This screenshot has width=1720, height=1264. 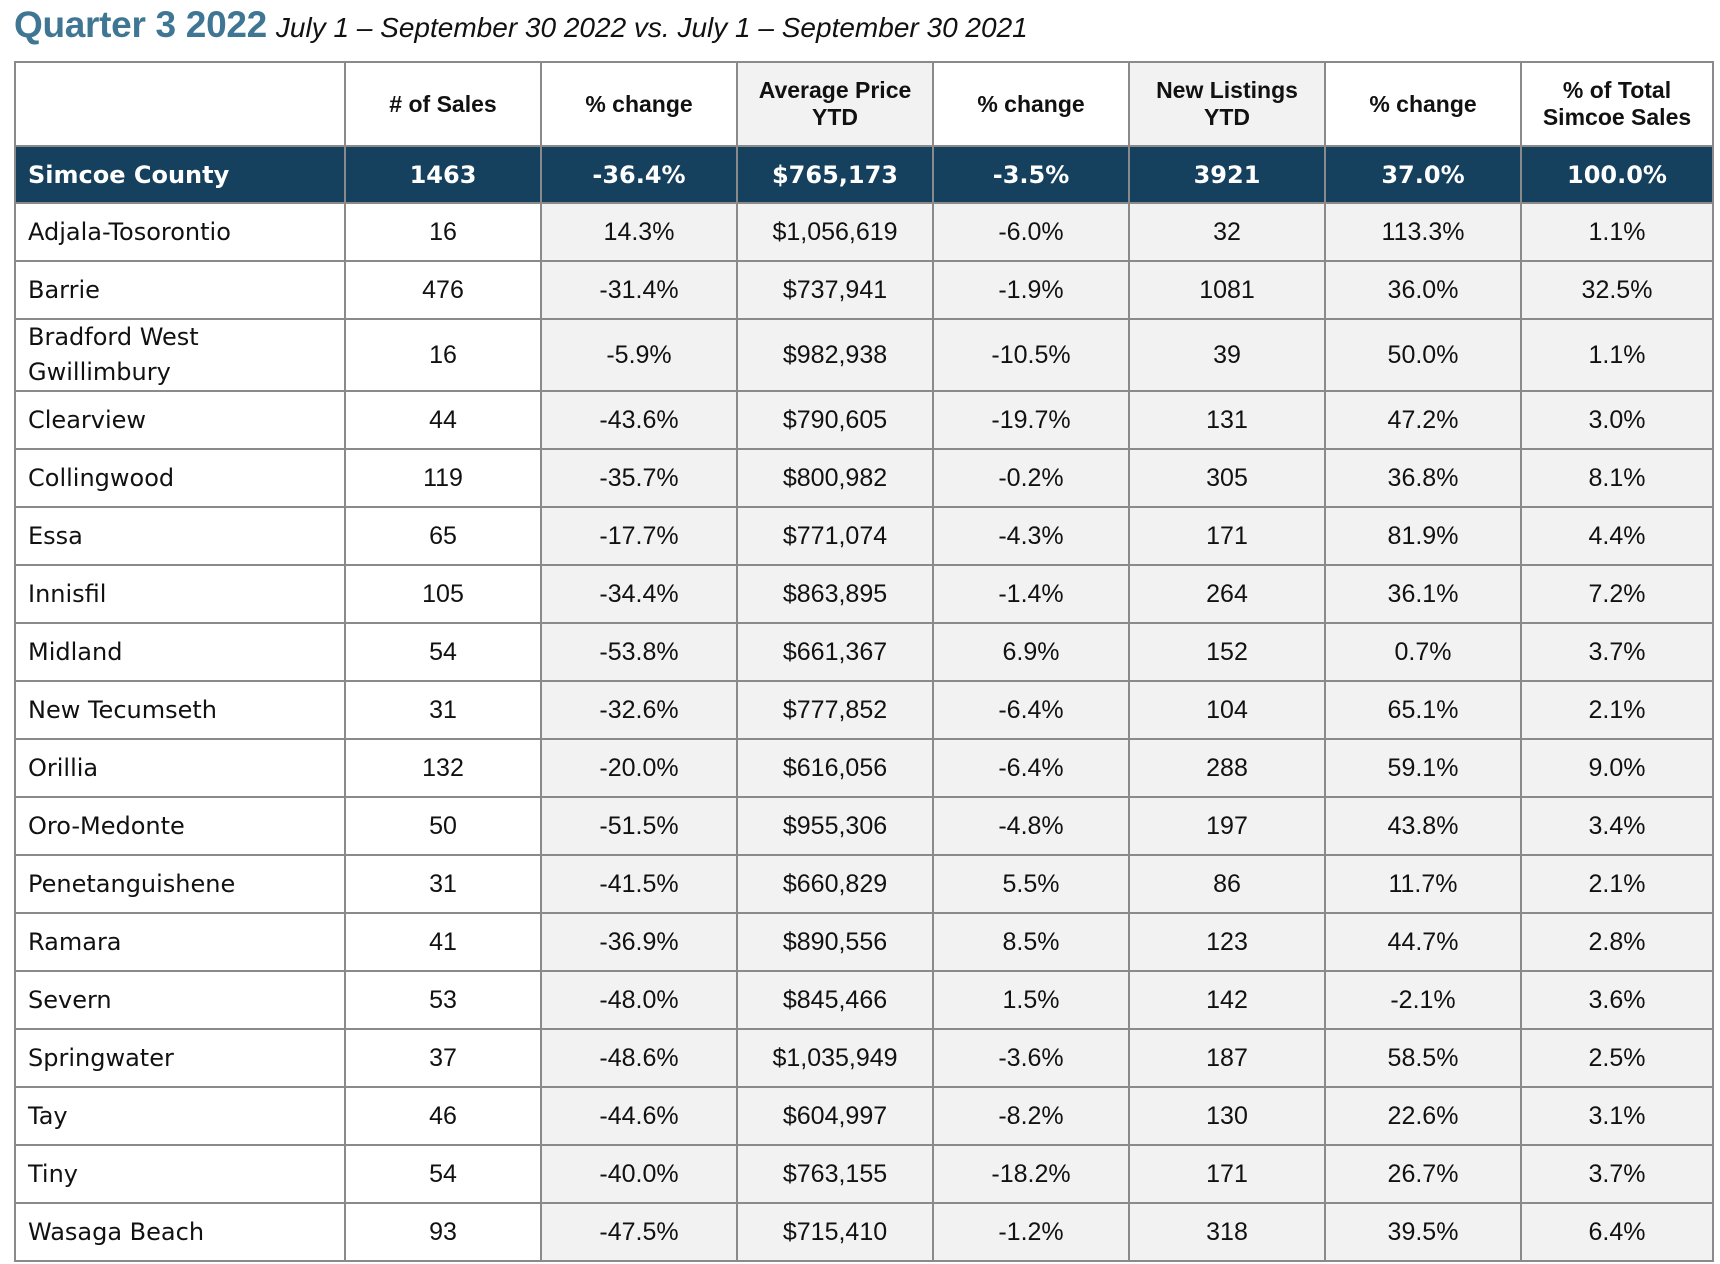 I want to click on table-row: Midland 54 -53.8% $661,367 6.9% 152 0.7% 3.7%, so click(x=864, y=652).